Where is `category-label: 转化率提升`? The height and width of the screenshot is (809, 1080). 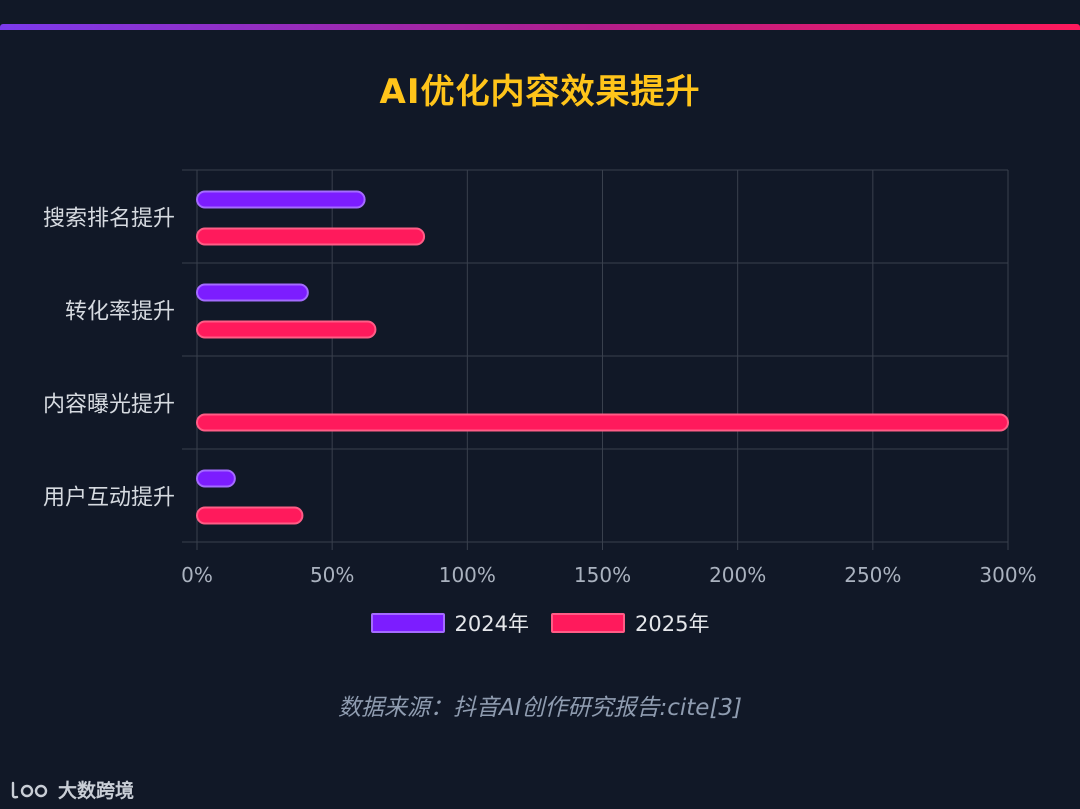 category-label: 转化率提升 is located at coordinates (120, 312).